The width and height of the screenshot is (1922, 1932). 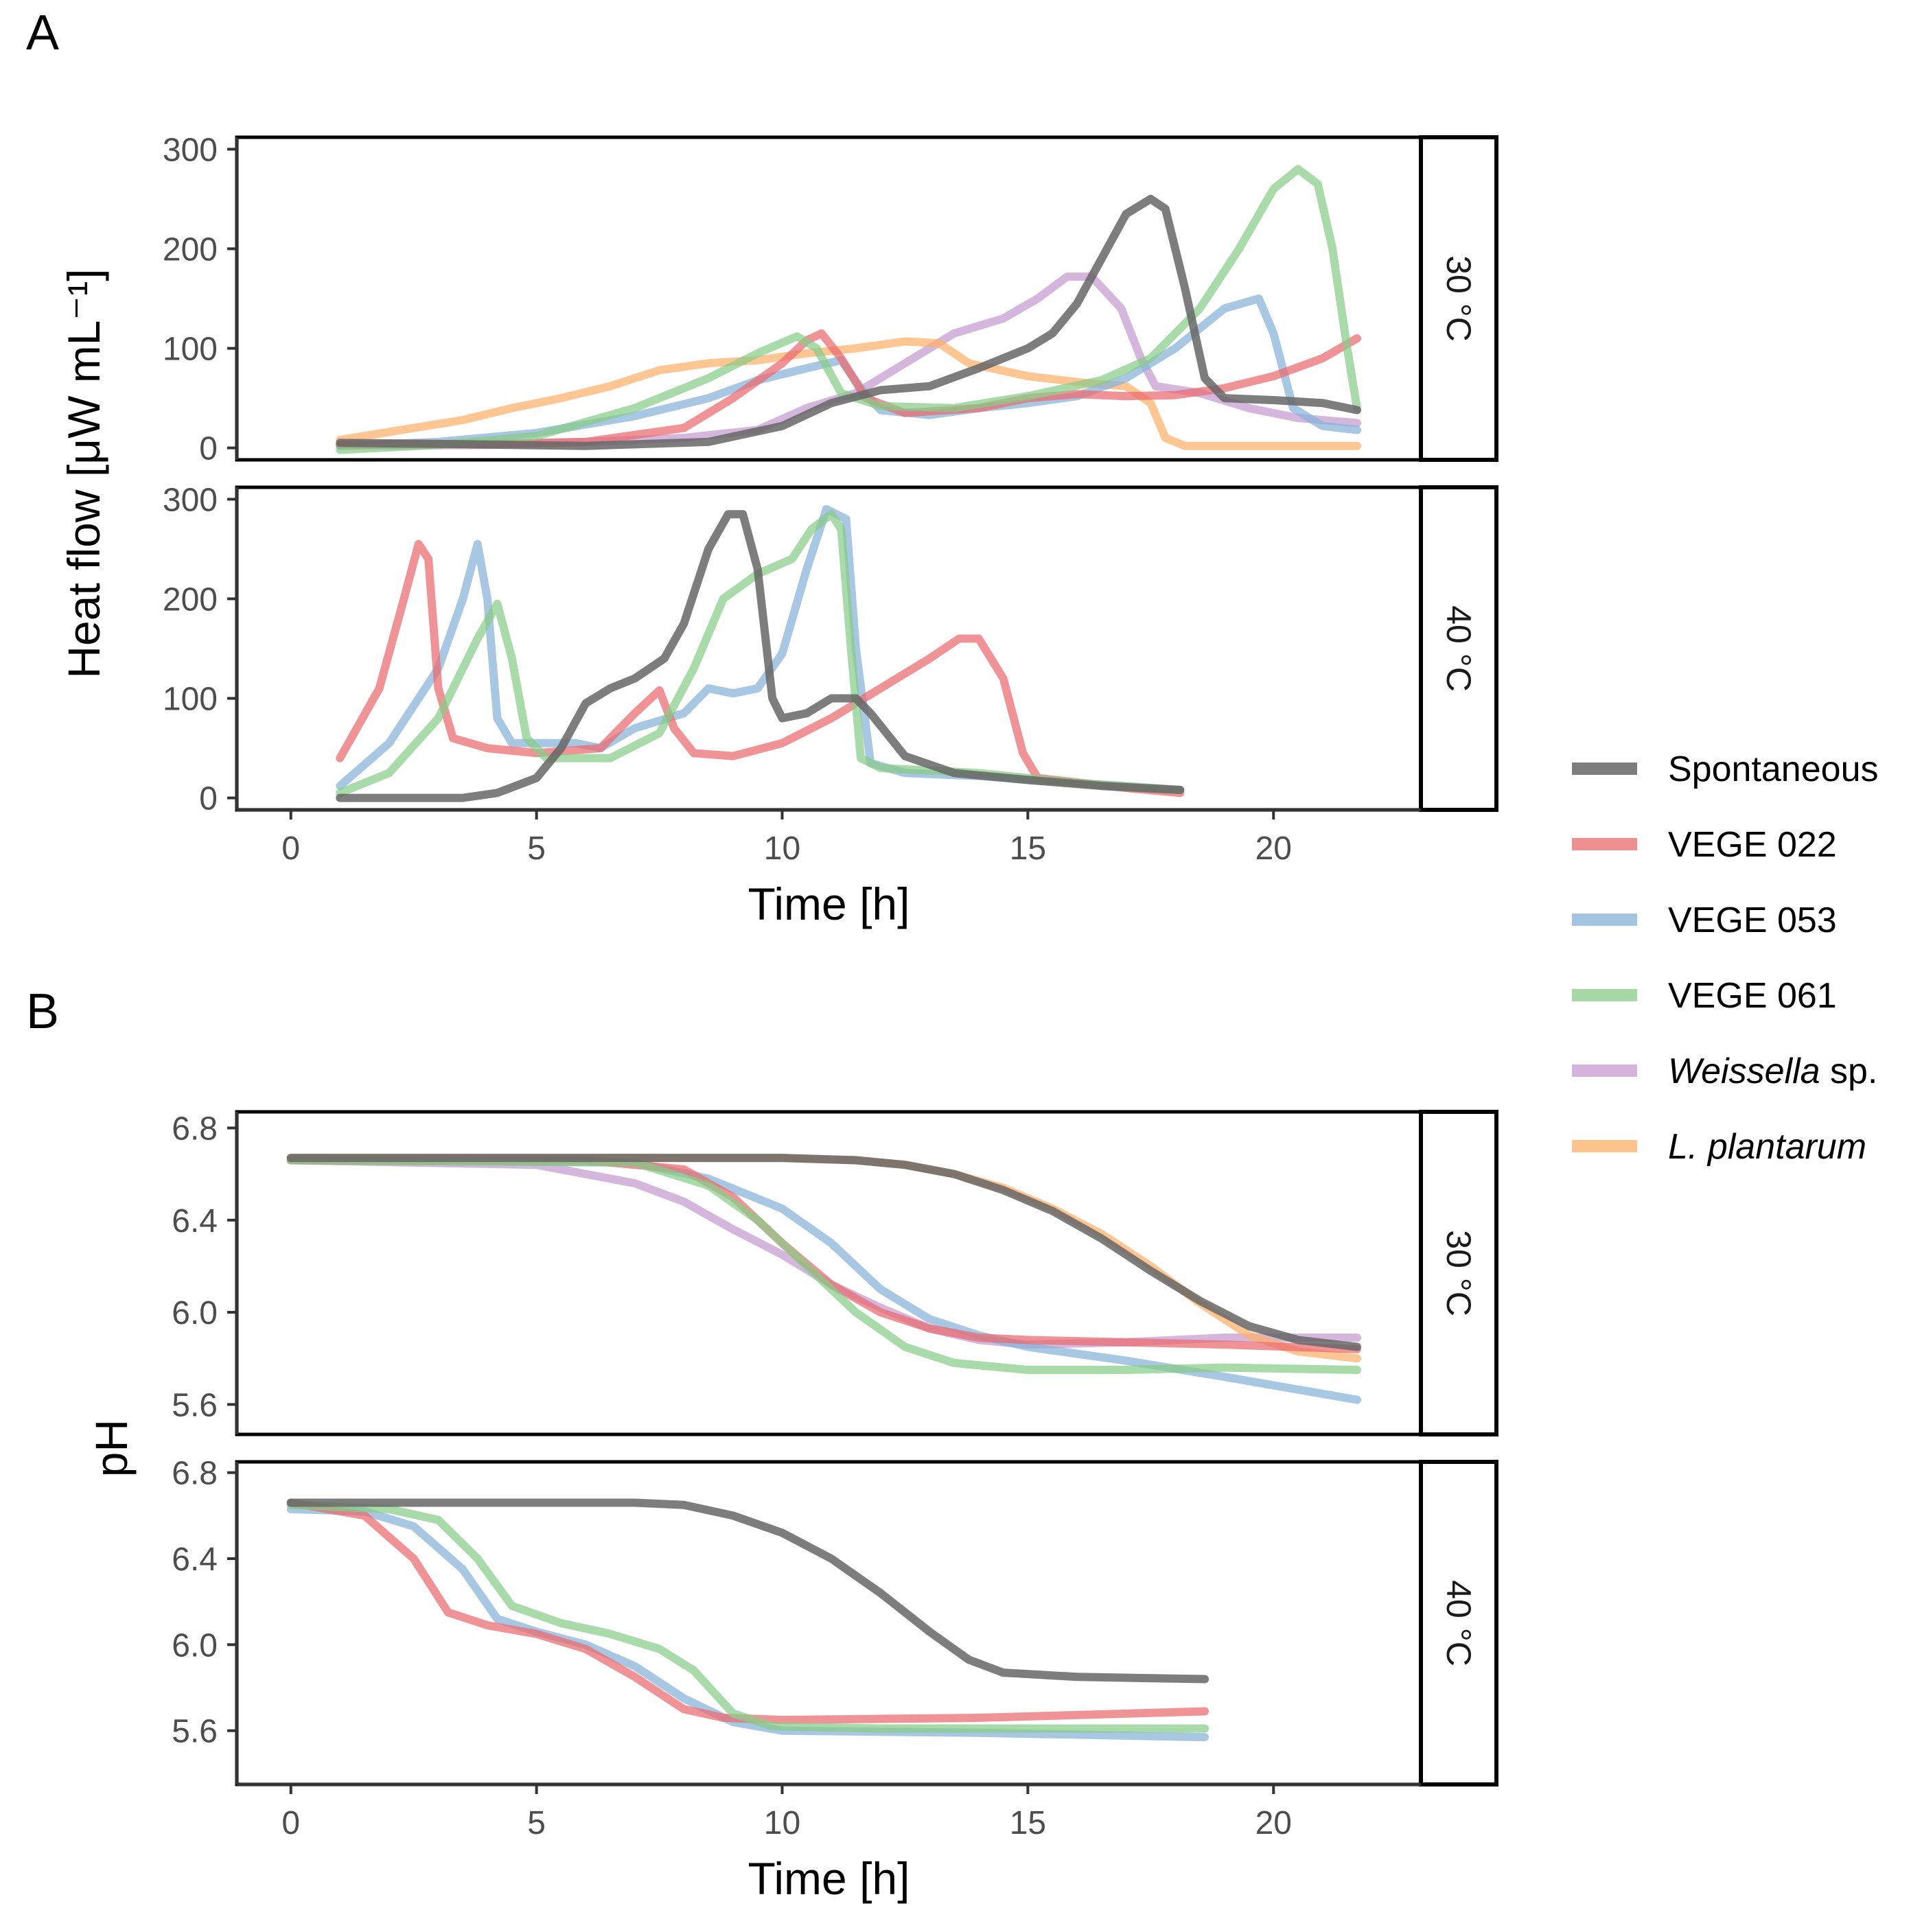 What do you see at coordinates (83, 473) in the screenshot?
I see `y-axis-title: Heat flow [μW mL⁻¹]` at bounding box center [83, 473].